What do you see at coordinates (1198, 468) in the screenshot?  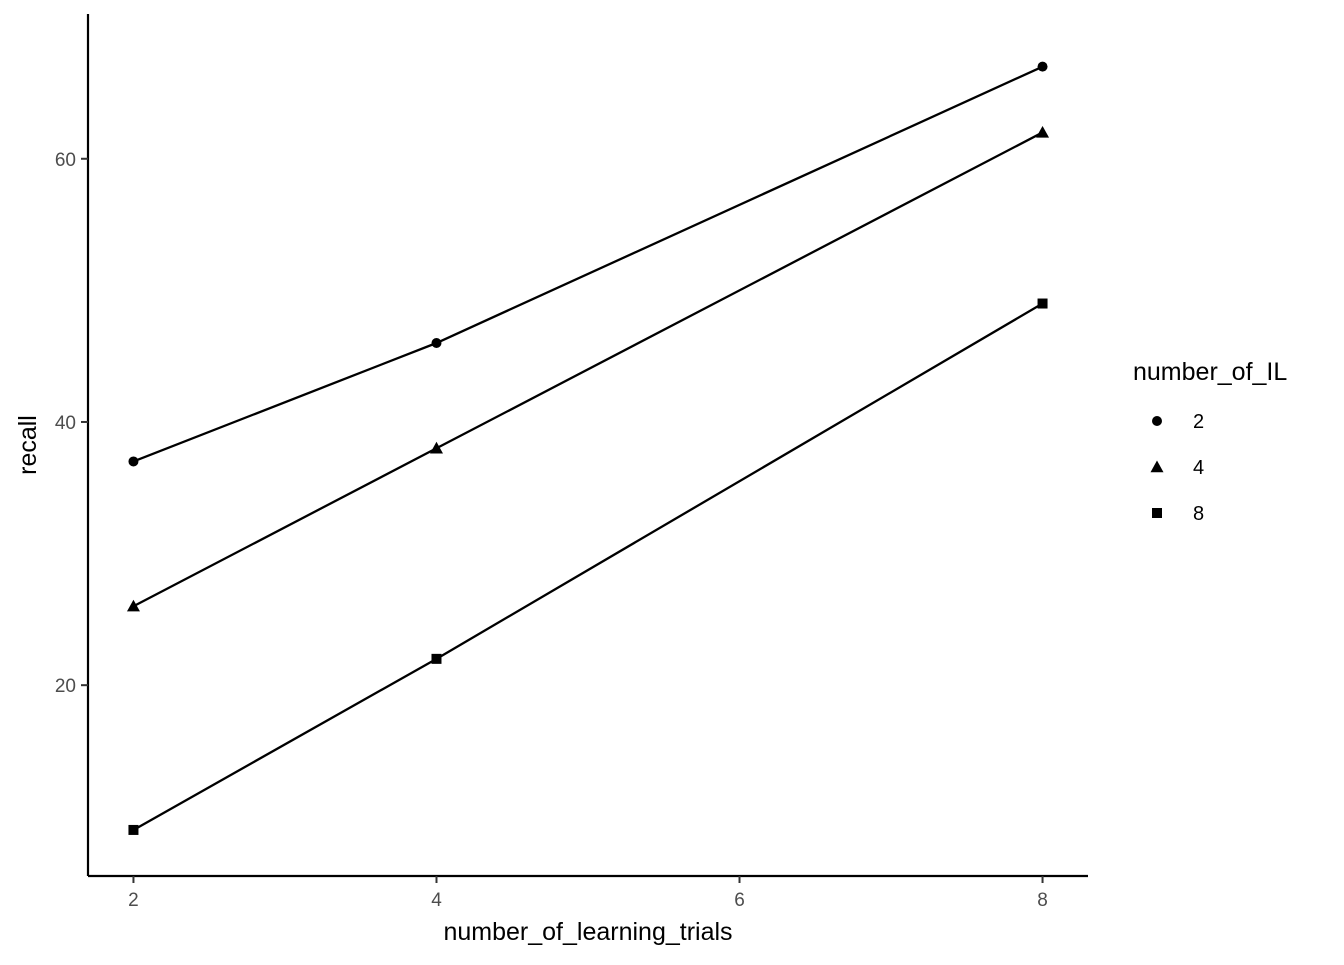 I see `legend-label: 4` at bounding box center [1198, 468].